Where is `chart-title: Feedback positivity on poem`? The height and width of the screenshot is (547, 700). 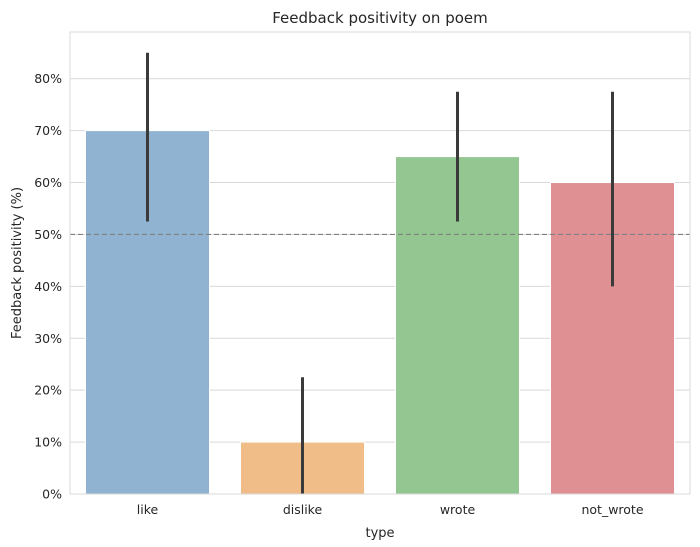
chart-title: Feedback positivity on poem is located at coordinates (380, 18).